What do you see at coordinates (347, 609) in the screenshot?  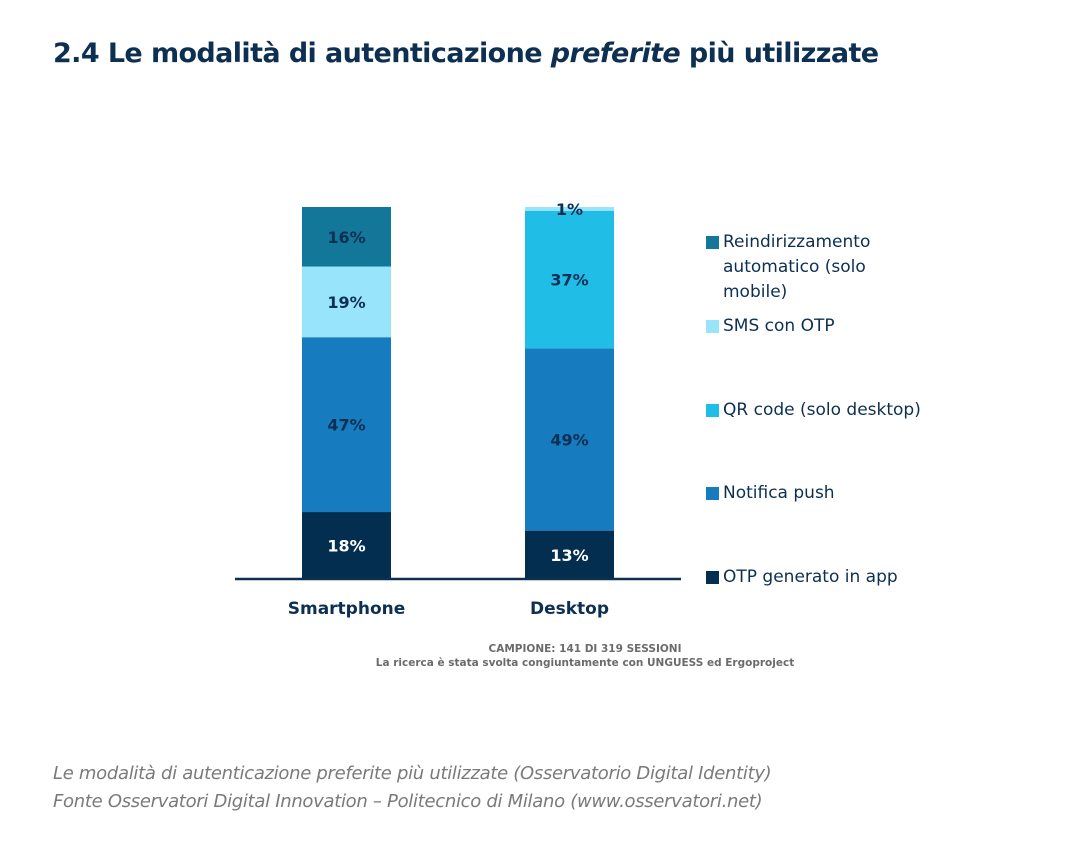 I see `category-label-smartphone: Smartphone` at bounding box center [347, 609].